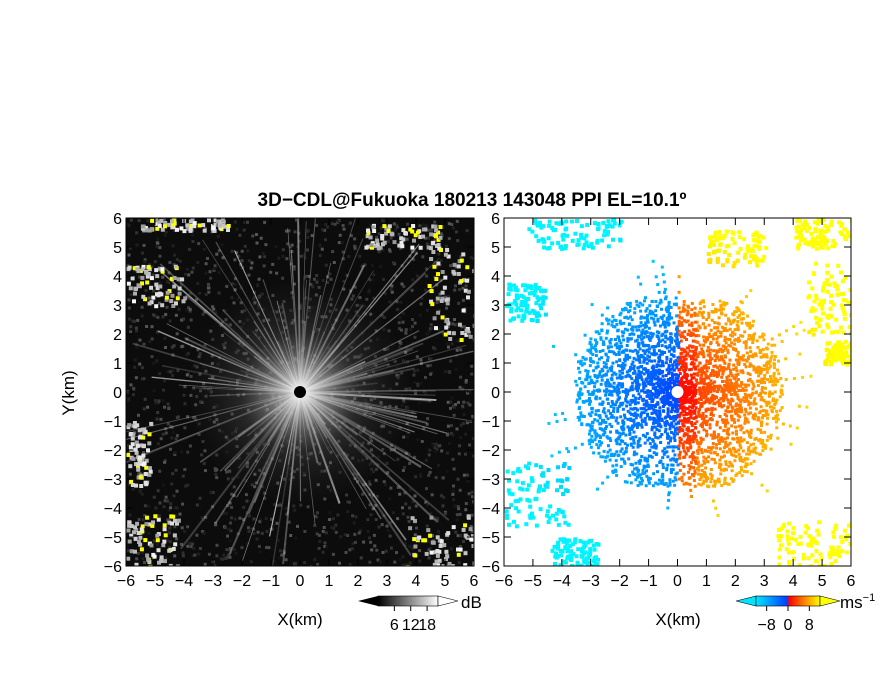 The height and width of the screenshot is (680, 880). I want to click on y-tick-label: 5, so click(117, 248).